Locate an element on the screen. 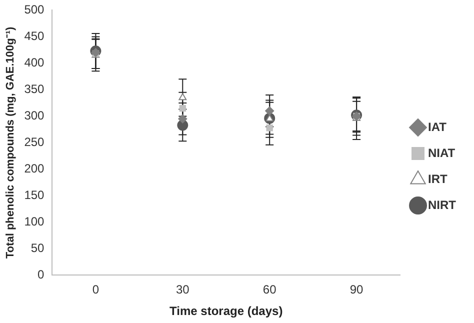 The height and width of the screenshot is (323, 474). y-tick-label: 150 is located at coordinates (34, 195).